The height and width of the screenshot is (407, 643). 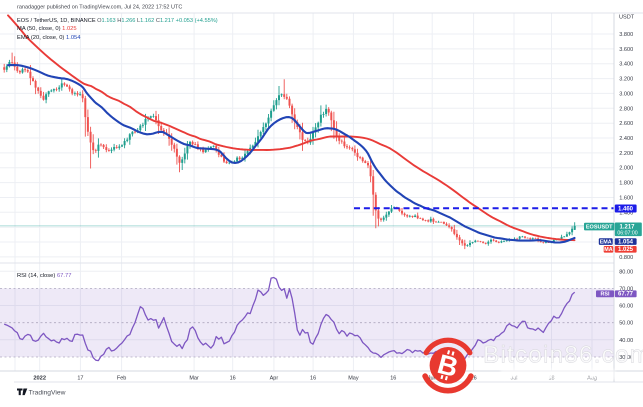 I want to click on svg-text: 67.77, so click(x=626, y=295).